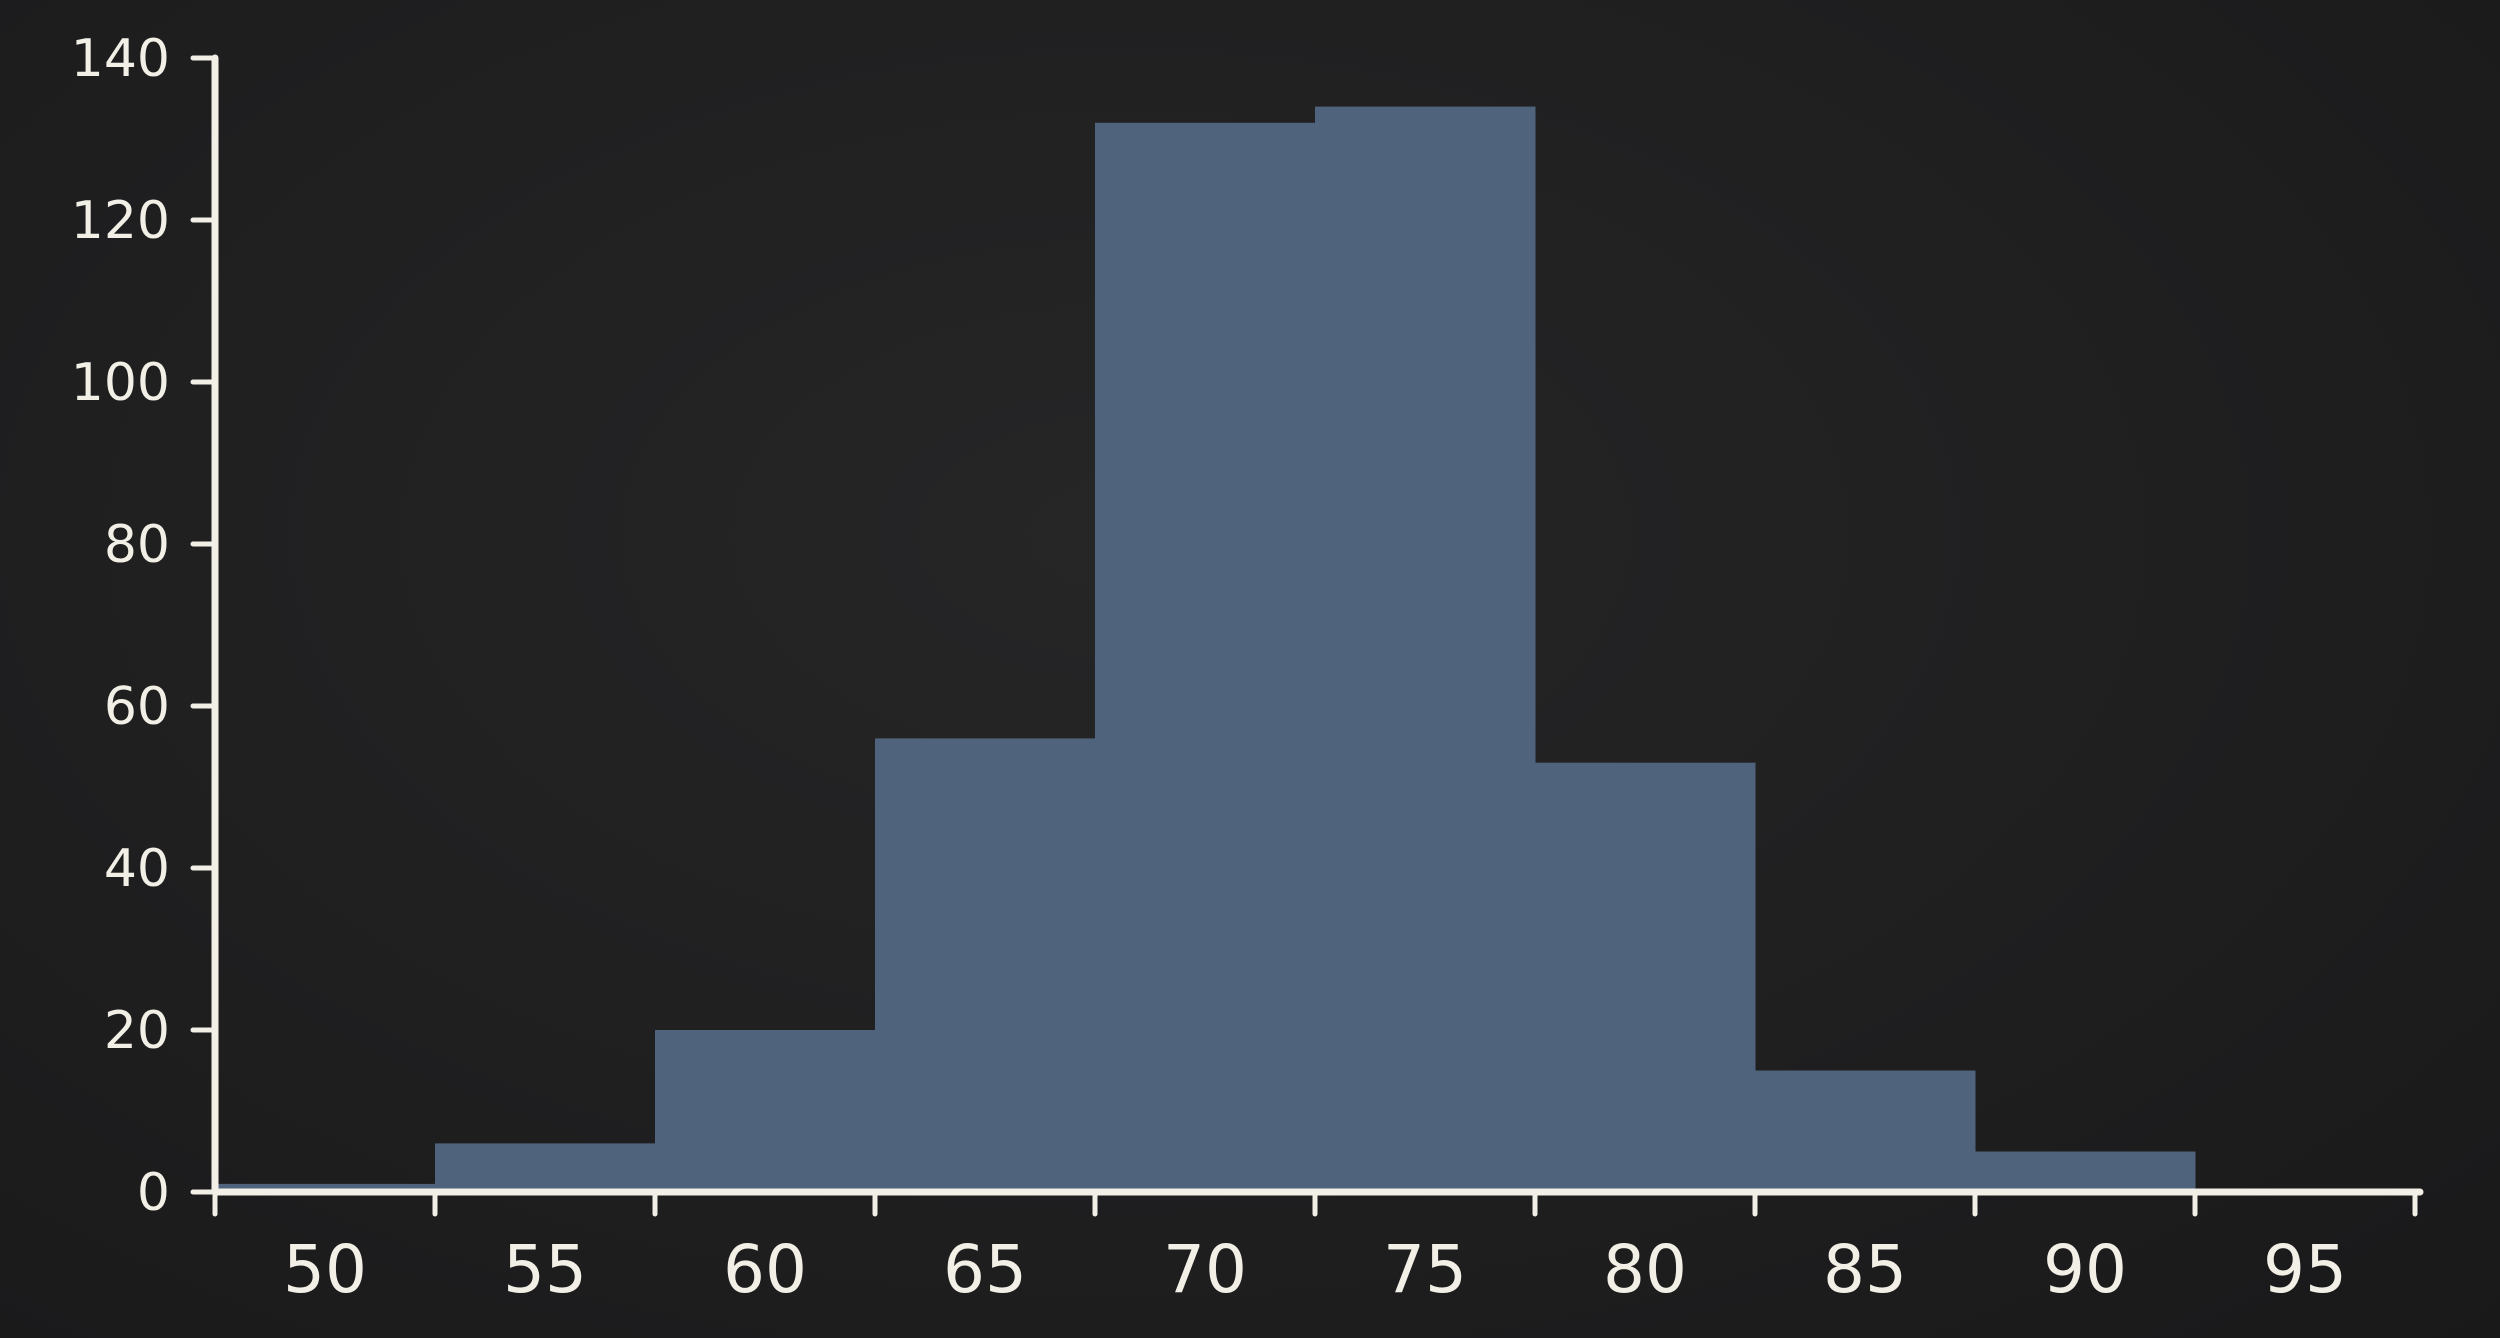 The height and width of the screenshot is (1338, 2500). I want to click on x-tick-label: 50, so click(325, 1269).